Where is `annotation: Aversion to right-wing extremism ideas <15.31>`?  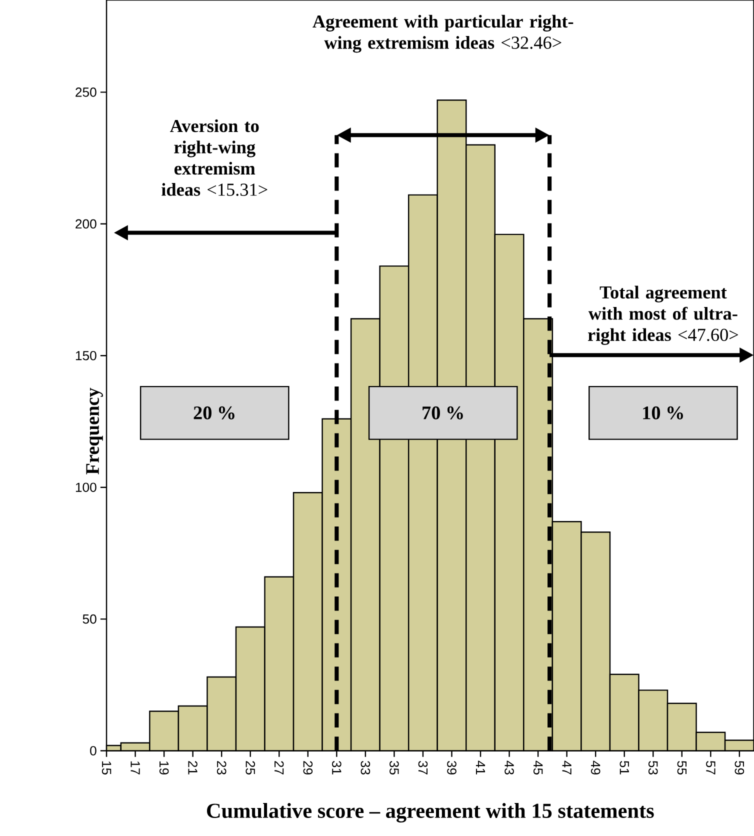
annotation: Aversion to right-wing extremism ideas <15.31> is located at coordinates (215, 157).